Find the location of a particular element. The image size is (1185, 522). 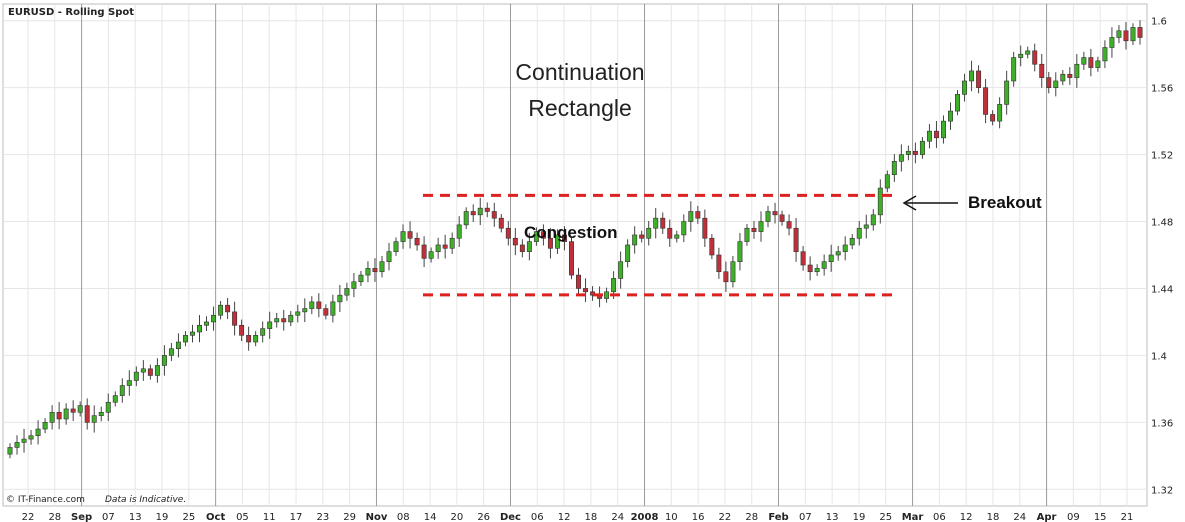

x-tick-label: 29 is located at coordinates (349, 517).